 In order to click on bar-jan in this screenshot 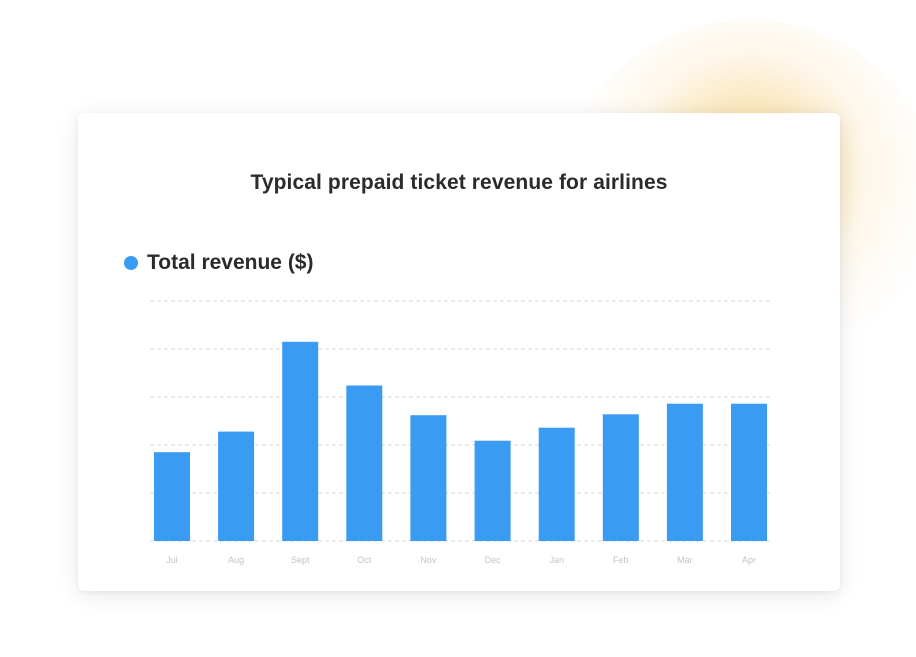, I will do `click(556, 484)`.